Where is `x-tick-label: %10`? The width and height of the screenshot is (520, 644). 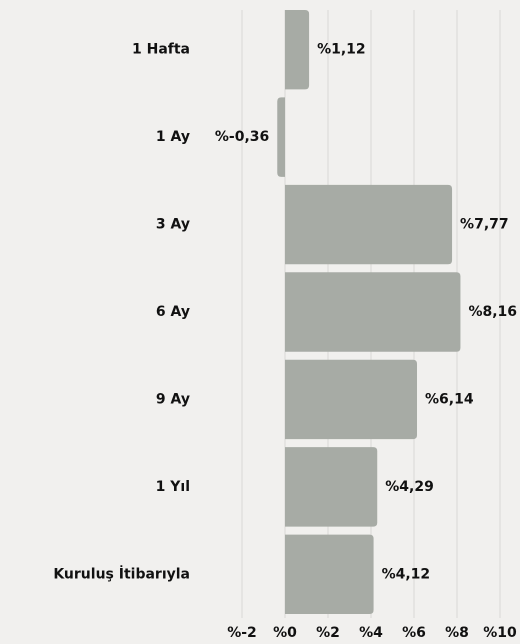 x-tick-label: %10 is located at coordinates (500, 633).